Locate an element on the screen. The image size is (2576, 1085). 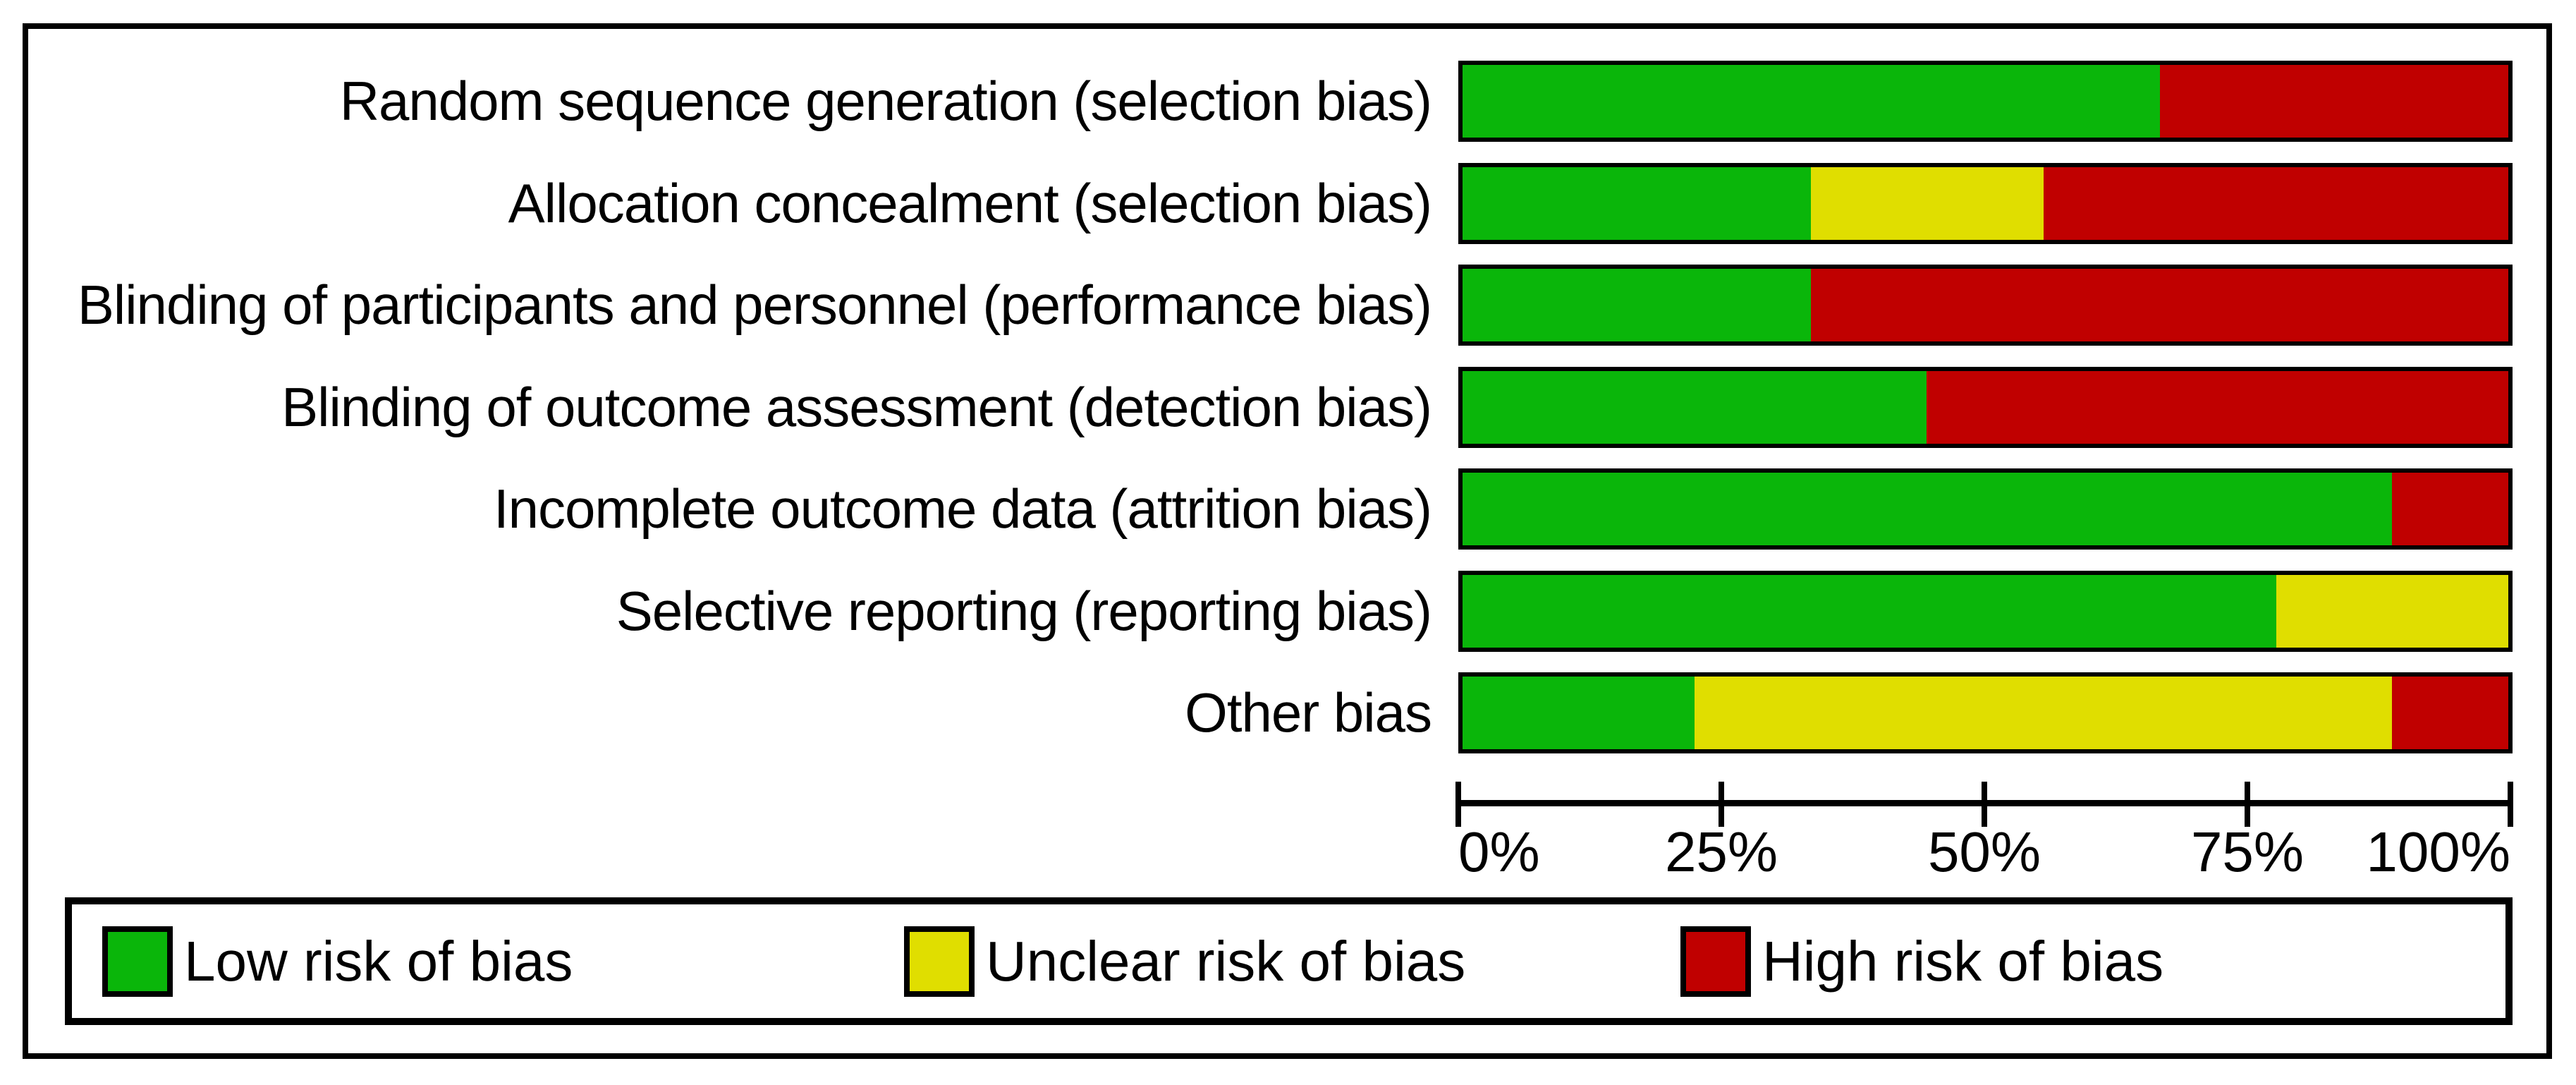
category-label: Selective reporting (reporting bias) is located at coordinates (1024, 611).